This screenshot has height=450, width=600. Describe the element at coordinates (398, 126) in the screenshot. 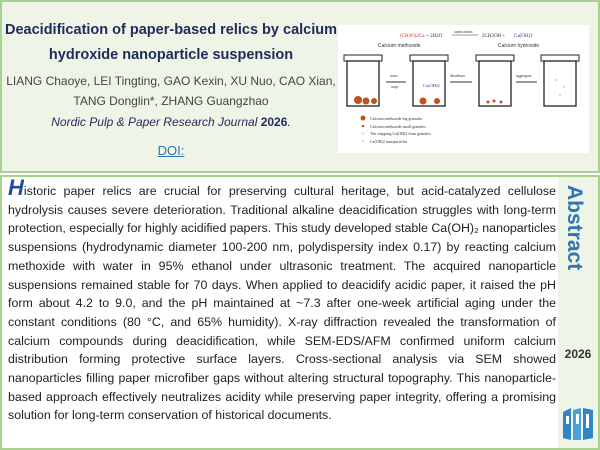

I see `legend-item: Calcium methoxide small granules` at that location.